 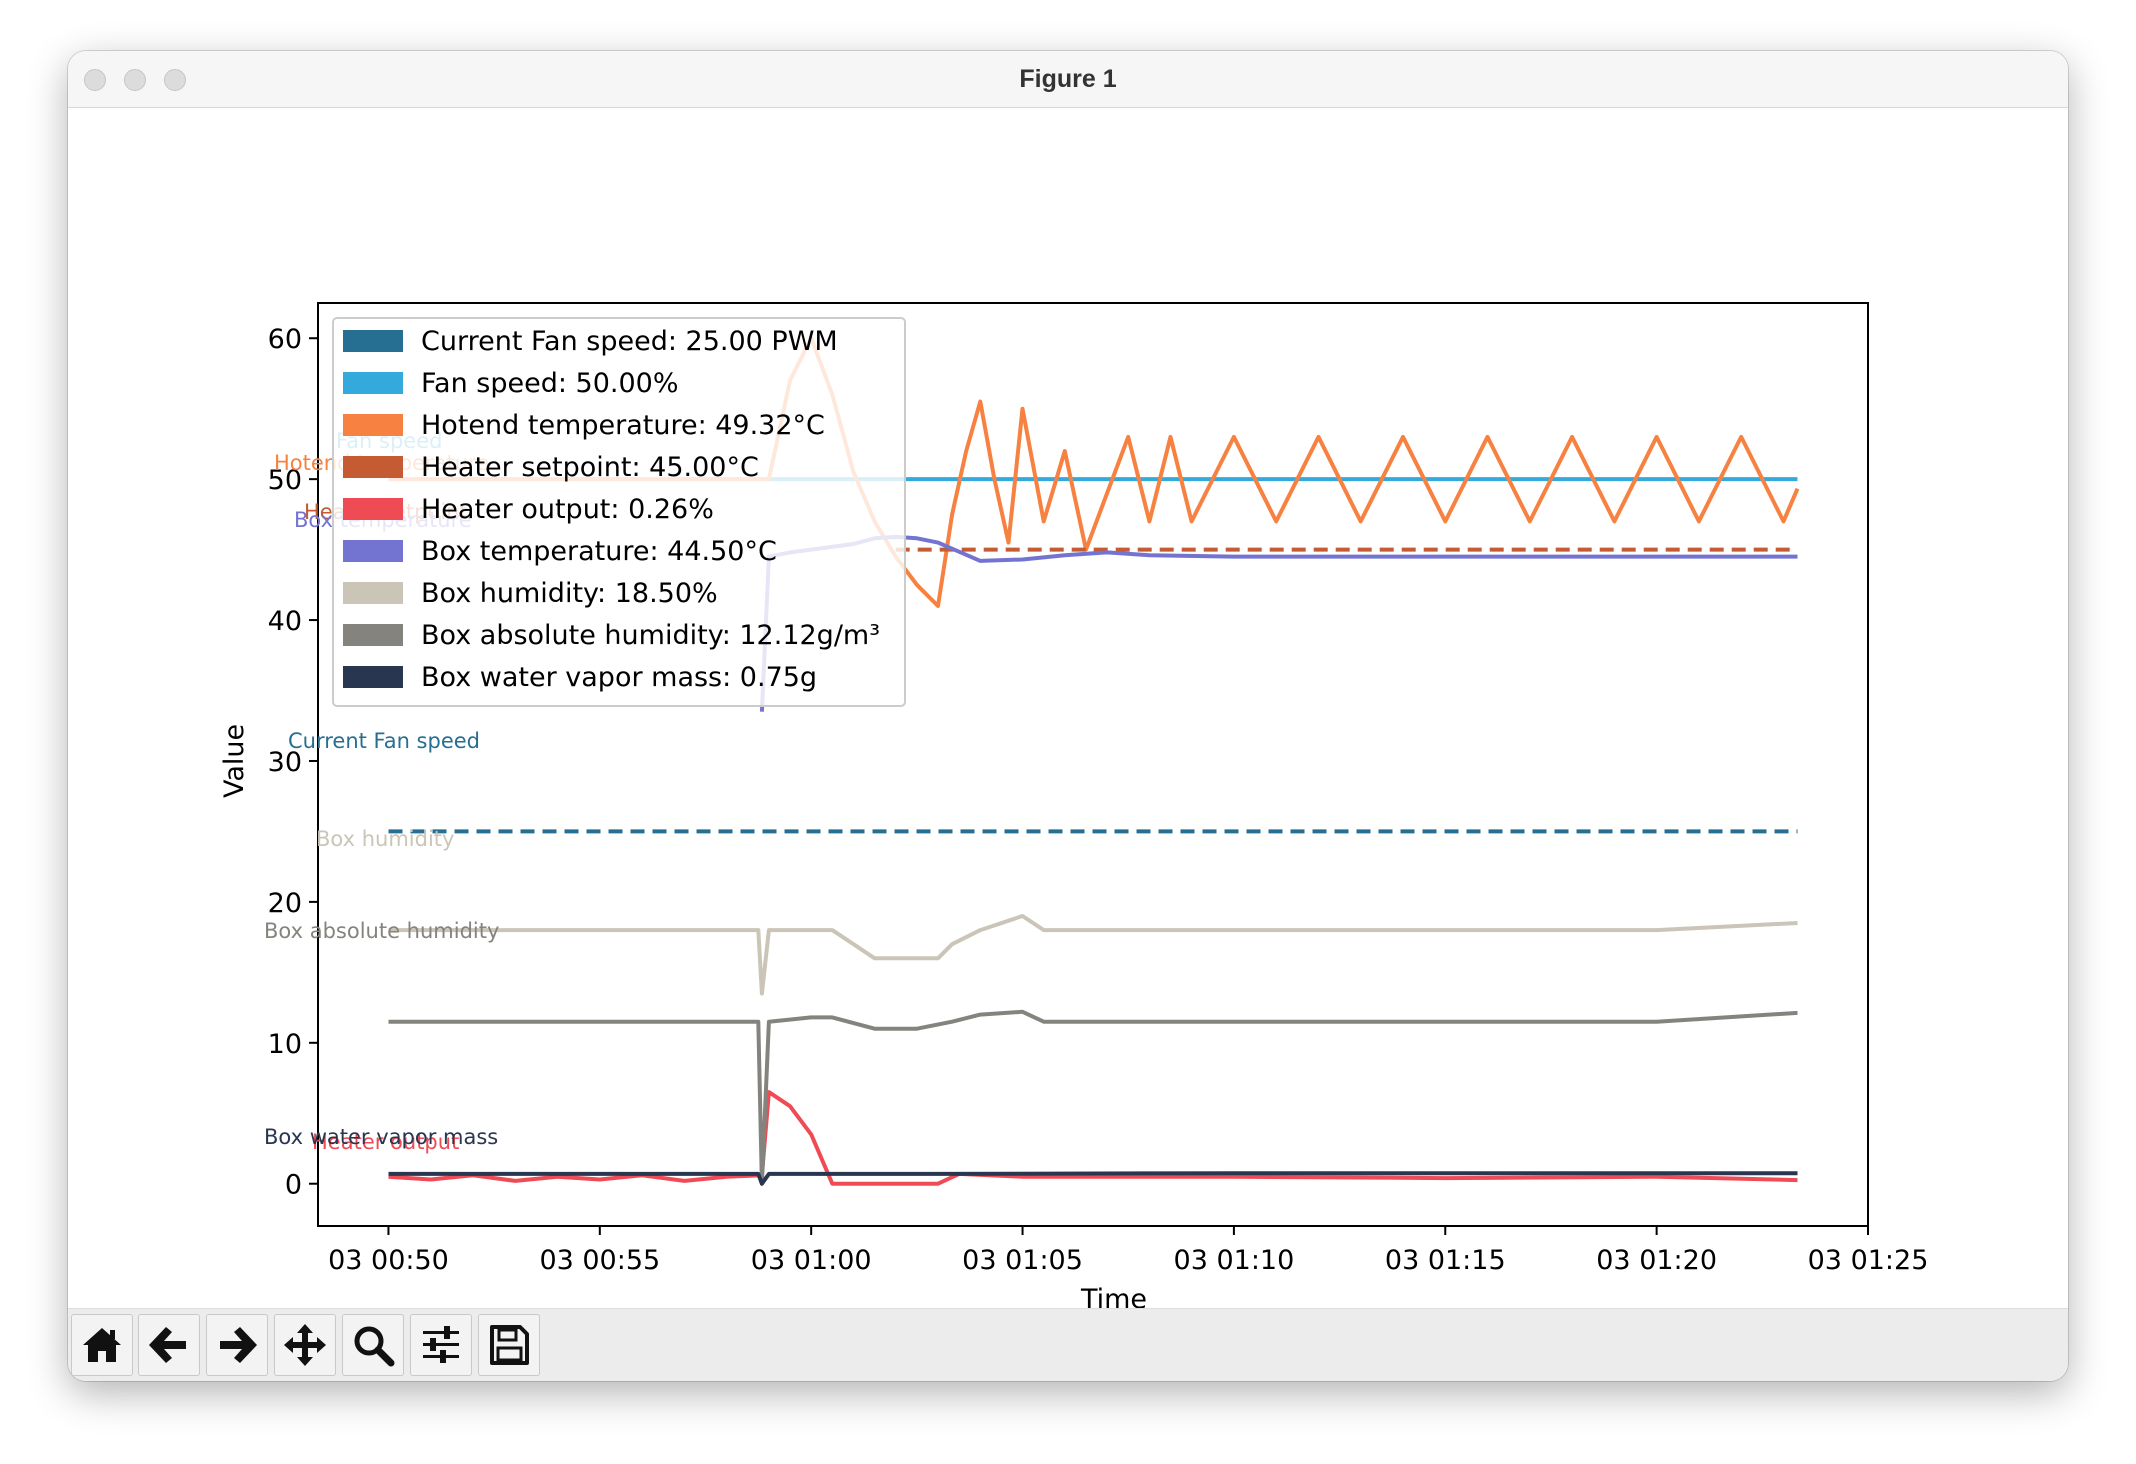 What do you see at coordinates (811, 1260) in the screenshot?
I see `x-tick-label: 03 01:00` at bounding box center [811, 1260].